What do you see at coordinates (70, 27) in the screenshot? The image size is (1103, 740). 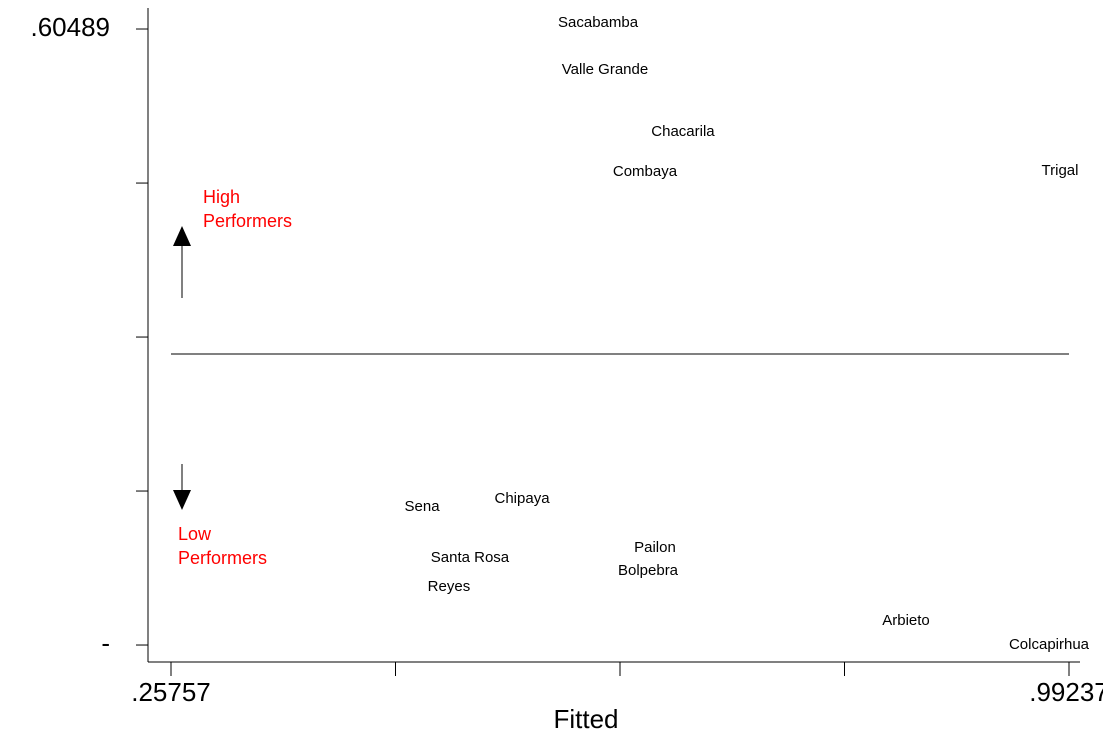 I see `y-tick-label: .60489` at bounding box center [70, 27].